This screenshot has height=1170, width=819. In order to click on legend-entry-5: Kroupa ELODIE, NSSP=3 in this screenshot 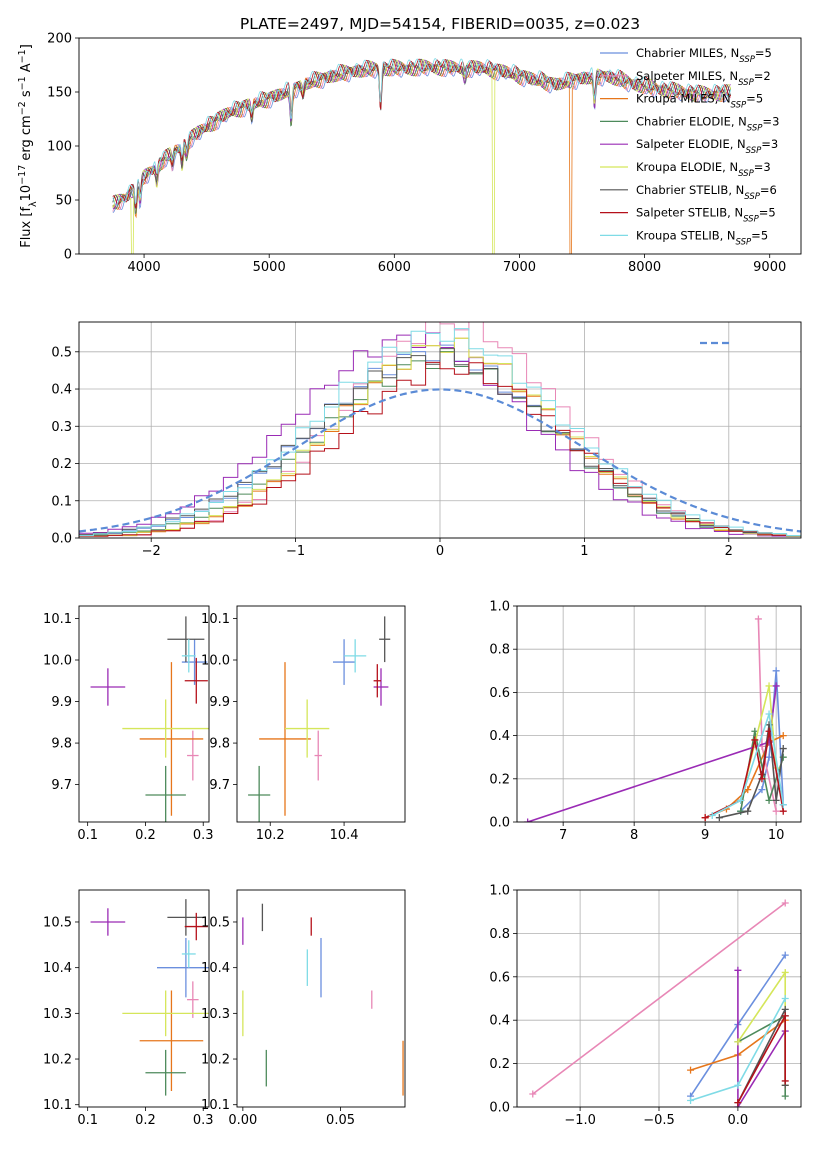, I will do `click(703, 169)`.